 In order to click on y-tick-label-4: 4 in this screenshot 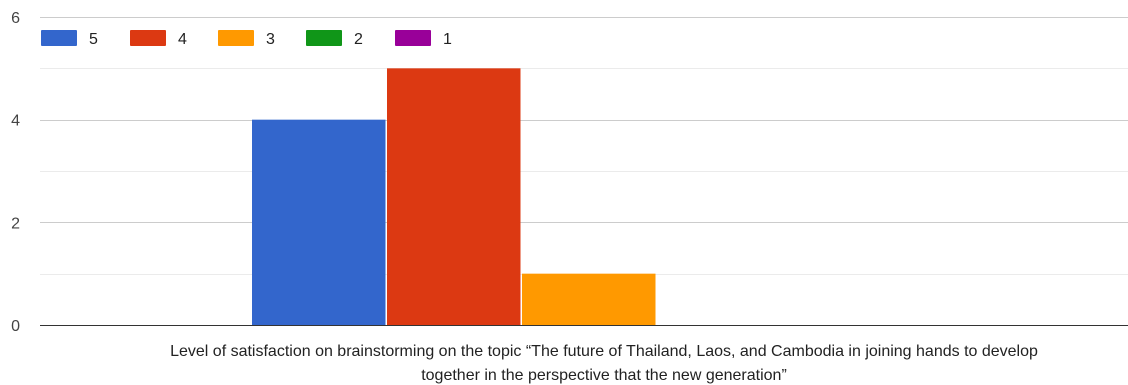, I will do `click(15, 121)`.